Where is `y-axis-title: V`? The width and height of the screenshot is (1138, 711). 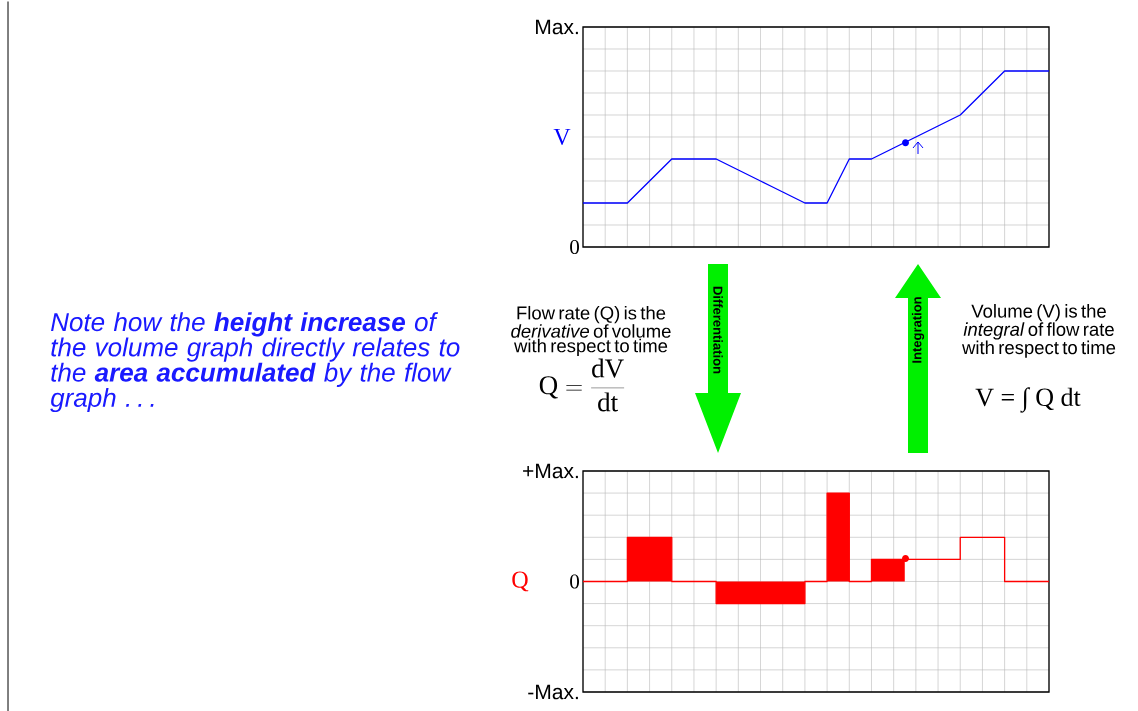 y-axis-title: V is located at coordinates (562, 137).